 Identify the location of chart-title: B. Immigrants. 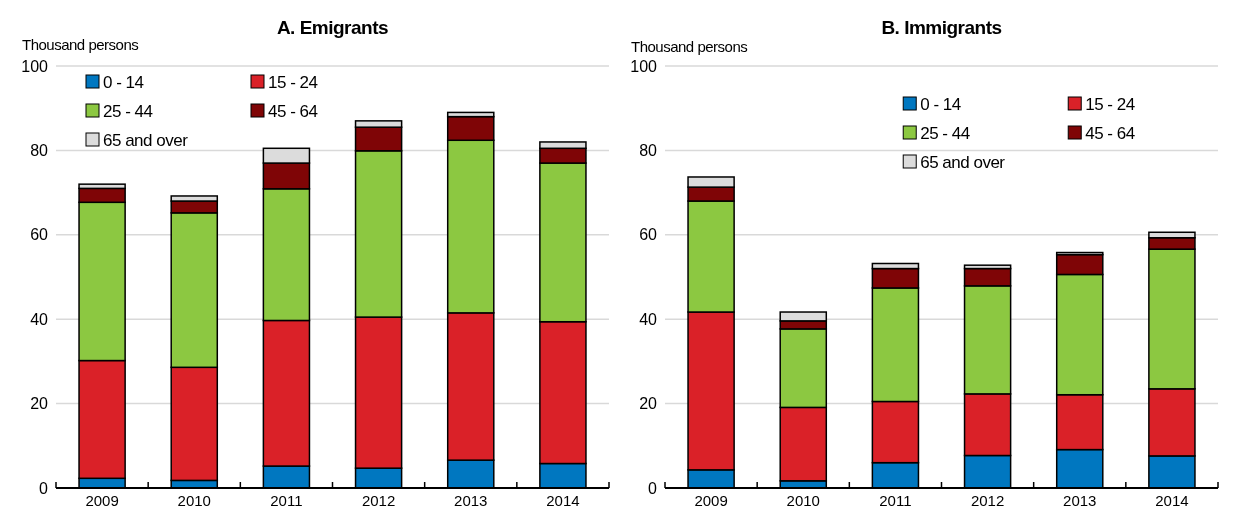
(941, 27).